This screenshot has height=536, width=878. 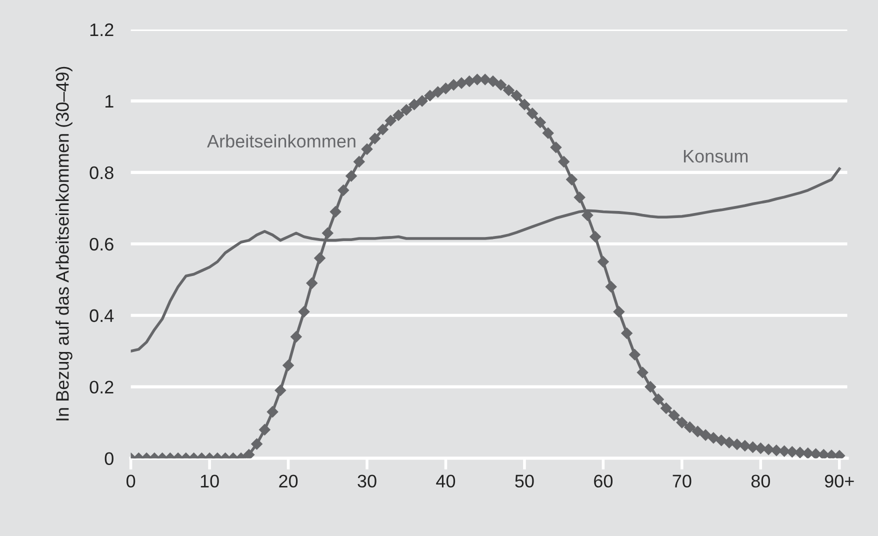 I want to click on x-tick-label: 0, so click(x=131, y=481).